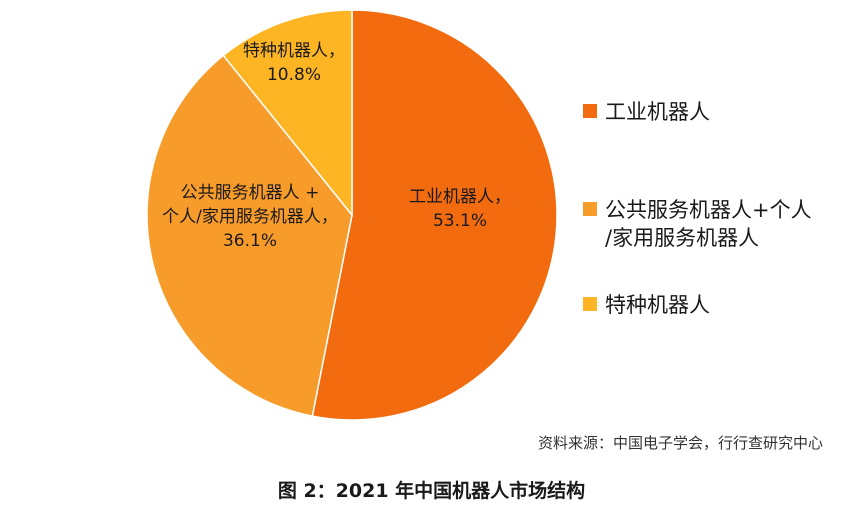 The width and height of the screenshot is (863, 512). I want to click on slice-label-3: 特种机器人， 10.8%, so click(294, 63).